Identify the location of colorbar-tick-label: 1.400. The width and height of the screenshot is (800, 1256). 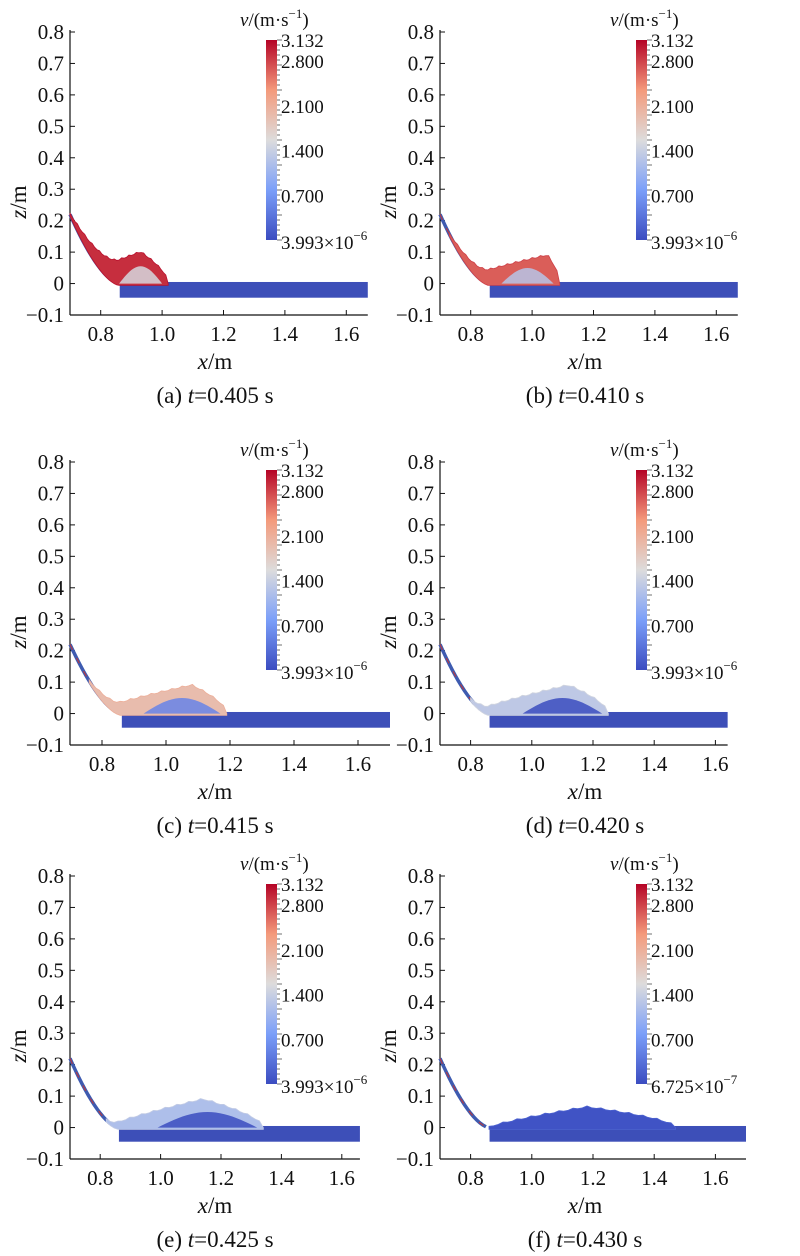
(672, 152).